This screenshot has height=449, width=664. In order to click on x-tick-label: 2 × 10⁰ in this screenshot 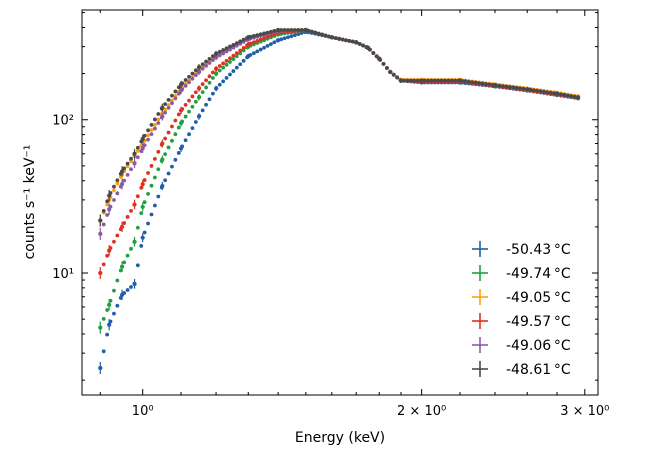, I will do `click(421, 411)`.